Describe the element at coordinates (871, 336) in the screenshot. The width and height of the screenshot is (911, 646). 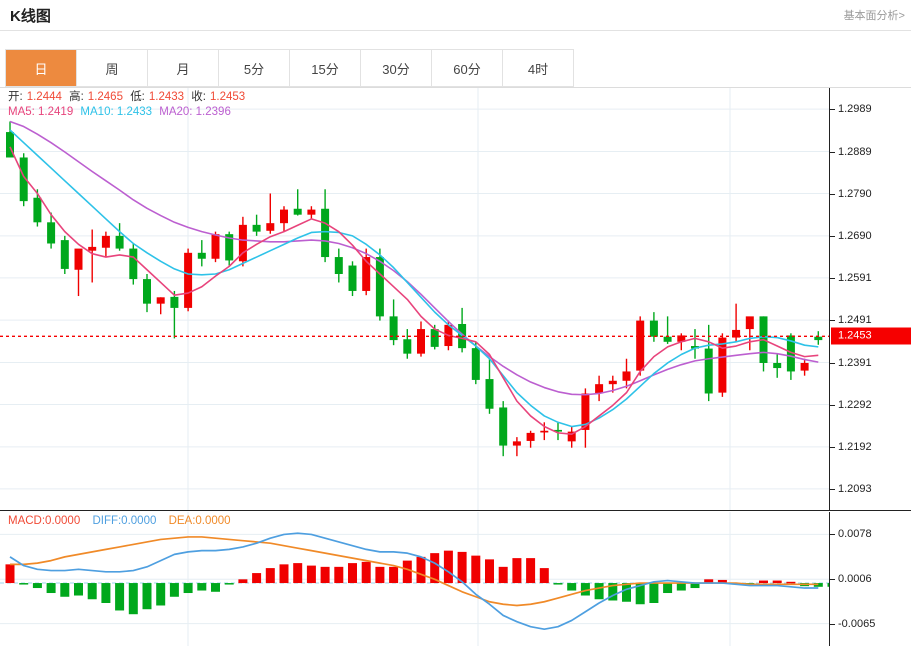
I see `current-price-marker: 1.2453` at that location.